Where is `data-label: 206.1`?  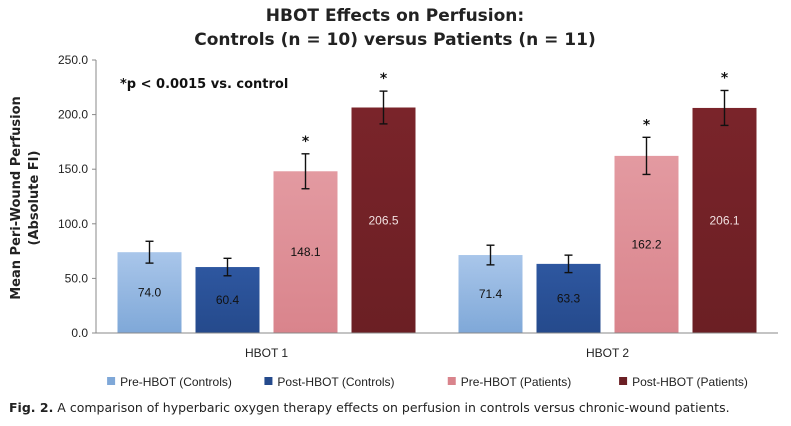
data-label: 206.1 is located at coordinates (724, 220).